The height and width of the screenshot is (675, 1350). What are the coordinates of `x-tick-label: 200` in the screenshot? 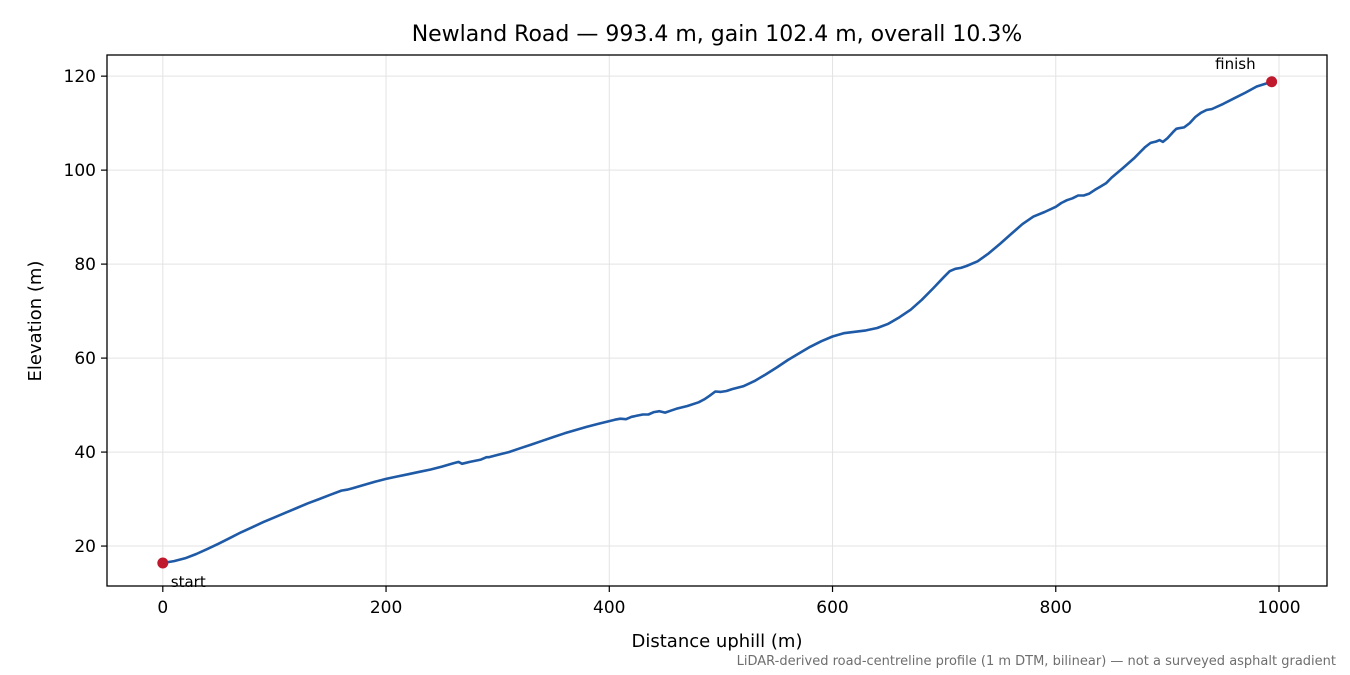 It's located at (386, 608).